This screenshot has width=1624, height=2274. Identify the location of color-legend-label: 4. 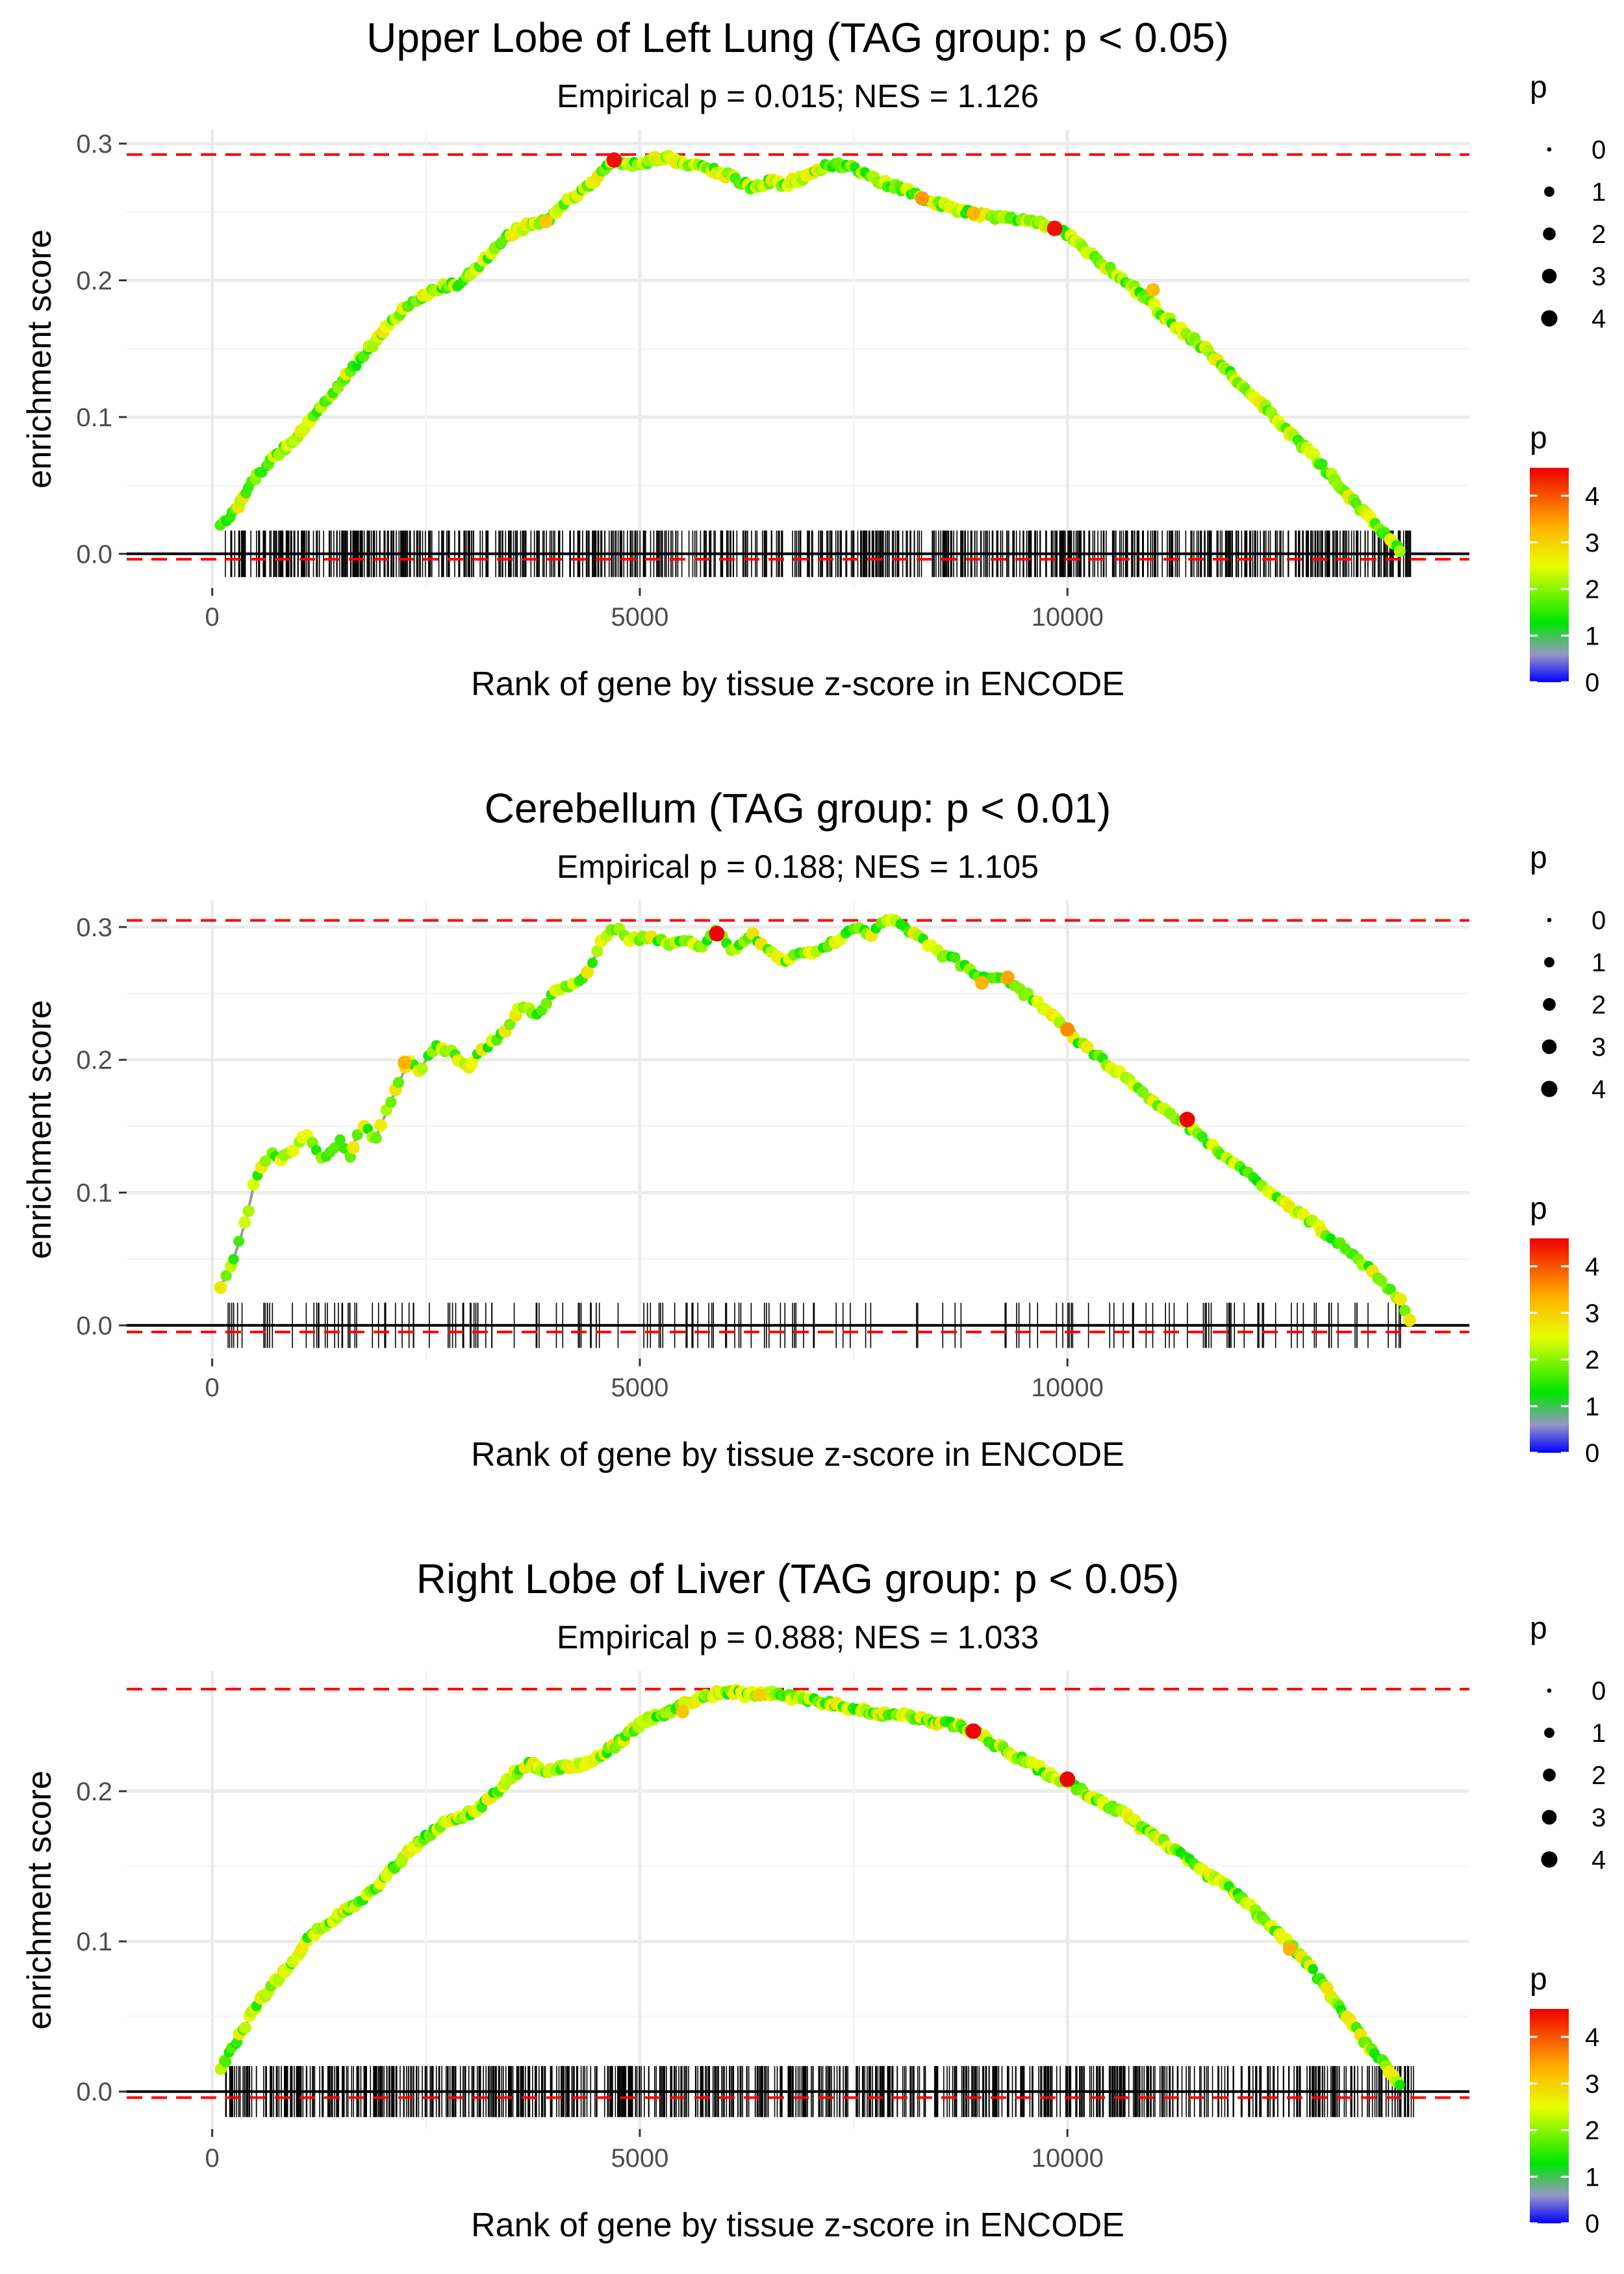
(1592, 2037).